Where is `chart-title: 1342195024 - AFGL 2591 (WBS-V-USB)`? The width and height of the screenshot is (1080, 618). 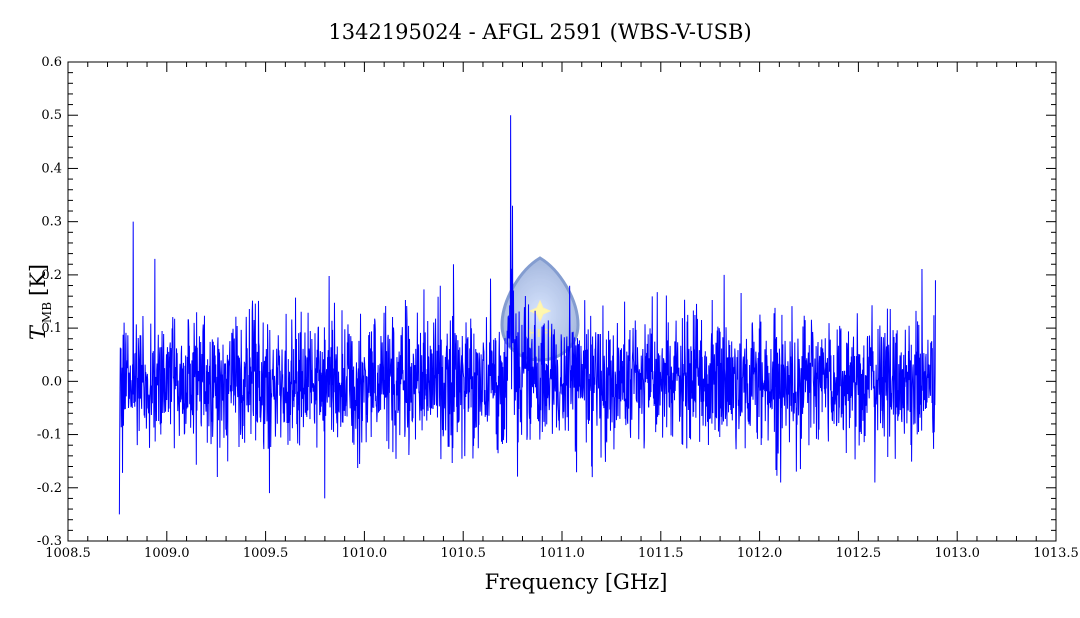 chart-title: 1342195024 - AFGL 2591 (WBS-V-USB) is located at coordinates (539, 32).